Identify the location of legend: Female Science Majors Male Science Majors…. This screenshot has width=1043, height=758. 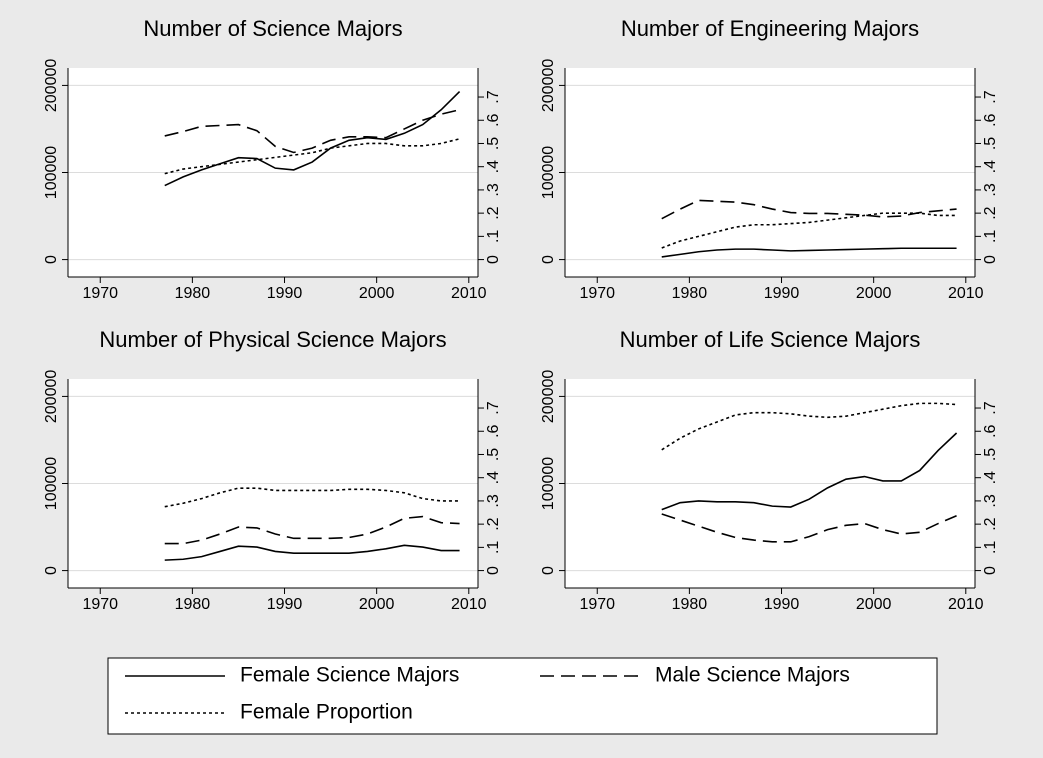
(522, 696).